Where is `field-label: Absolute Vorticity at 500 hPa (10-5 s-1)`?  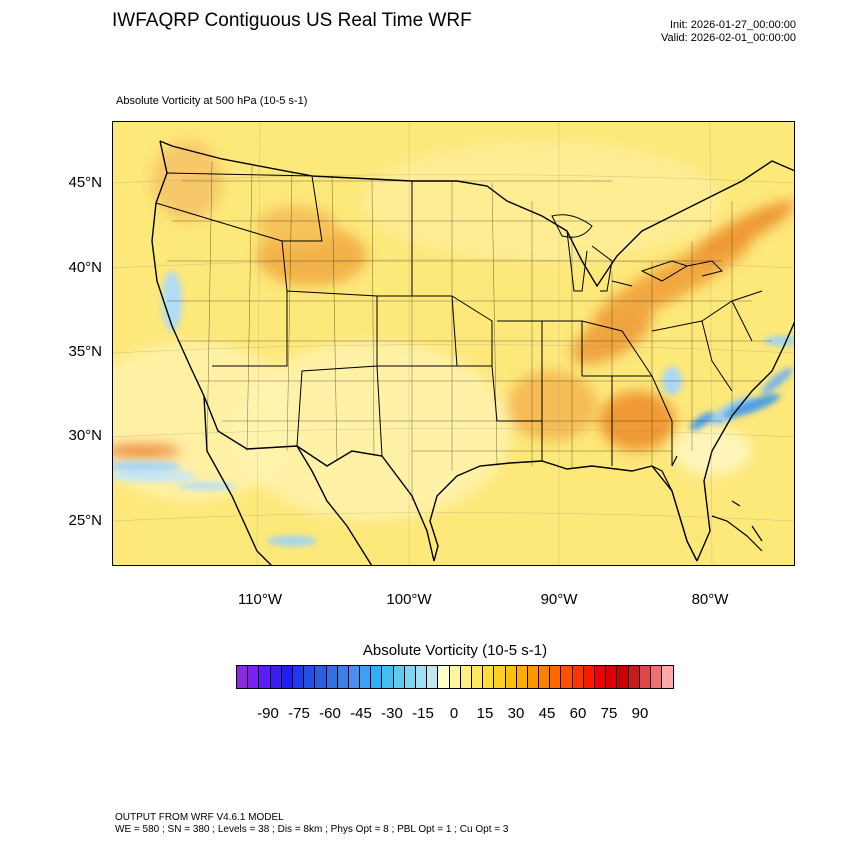
field-label: Absolute Vorticity at 500 hPa (10-5 s-1) is located at coordinates (212, 101).